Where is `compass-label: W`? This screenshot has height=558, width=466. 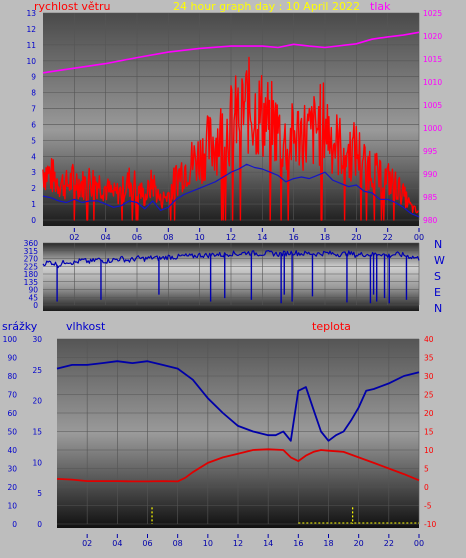
compass-label: W is located at coordinates (439, 260).